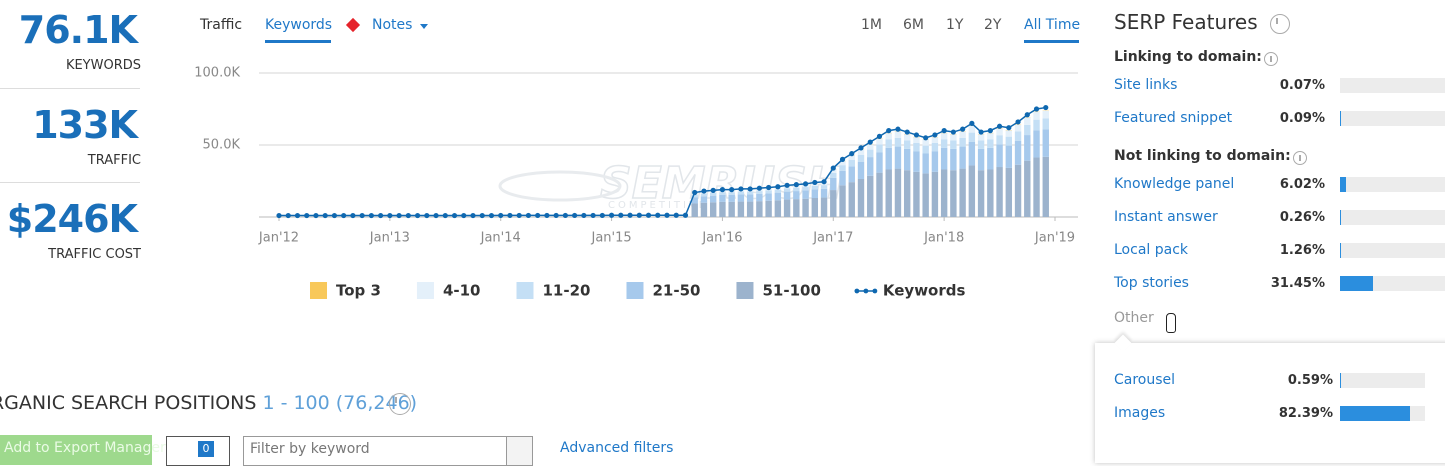 The height and width of the screenshot is (466, 1445). Describe the element at coordinates (1134, 318) in the screenshot. I see `other-toggle: Other` at that location.